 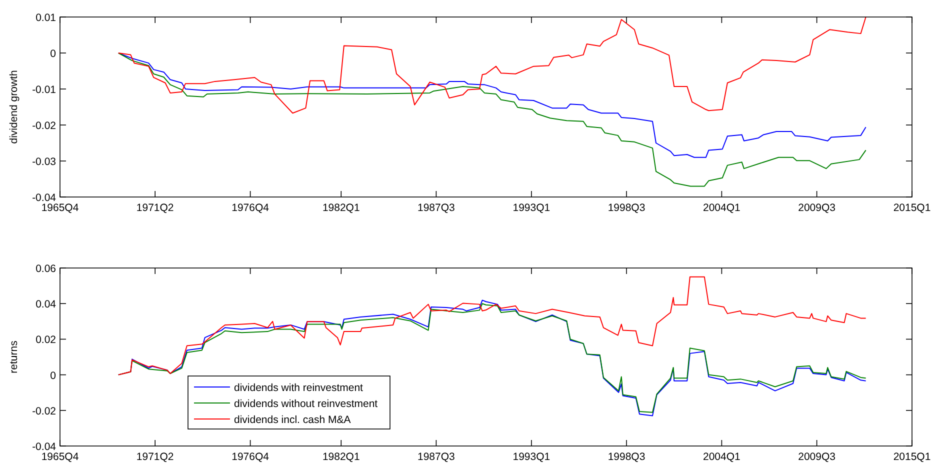 What do you see at coordinates (44, 162) in the screenshot?
I see `y-tick-label: -0.03` at bounding box center [44, 162].